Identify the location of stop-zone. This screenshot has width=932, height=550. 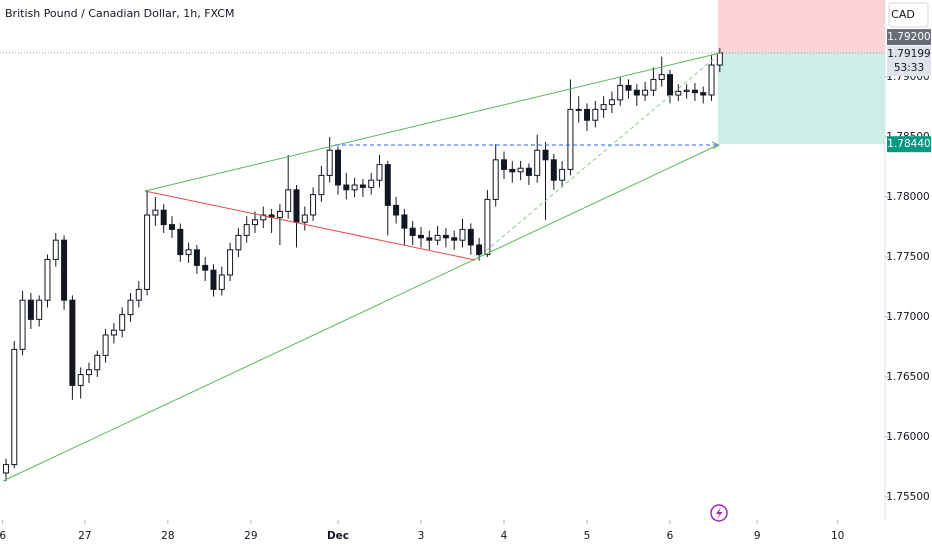
(801, 98).